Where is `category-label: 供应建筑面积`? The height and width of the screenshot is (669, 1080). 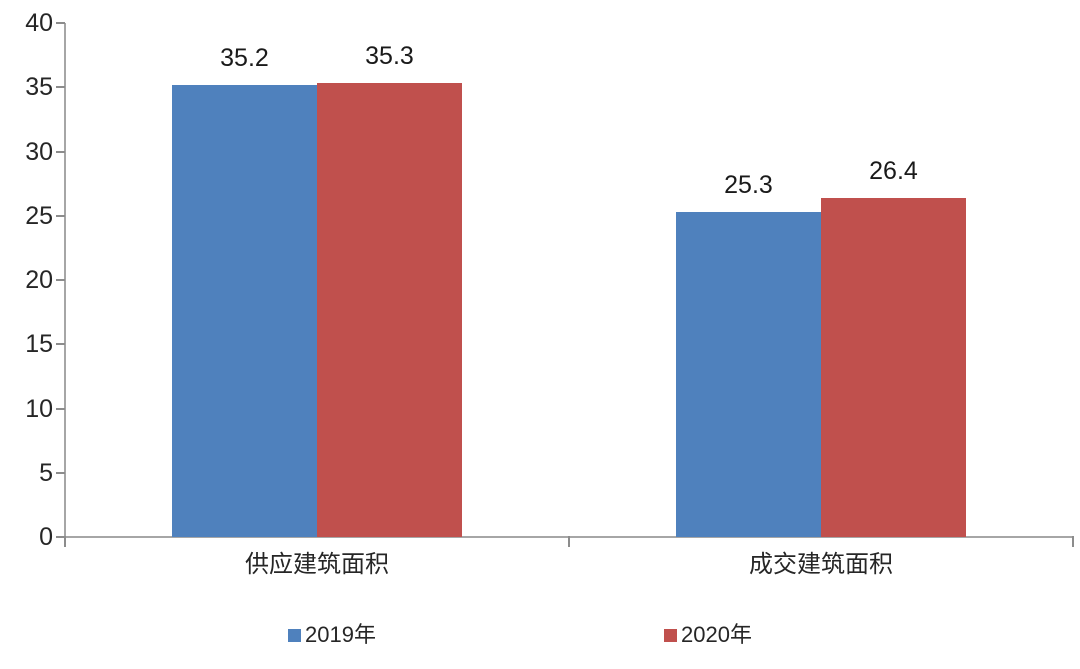 category-label: 供应建筑面积 is located at coordinates (317, 564).